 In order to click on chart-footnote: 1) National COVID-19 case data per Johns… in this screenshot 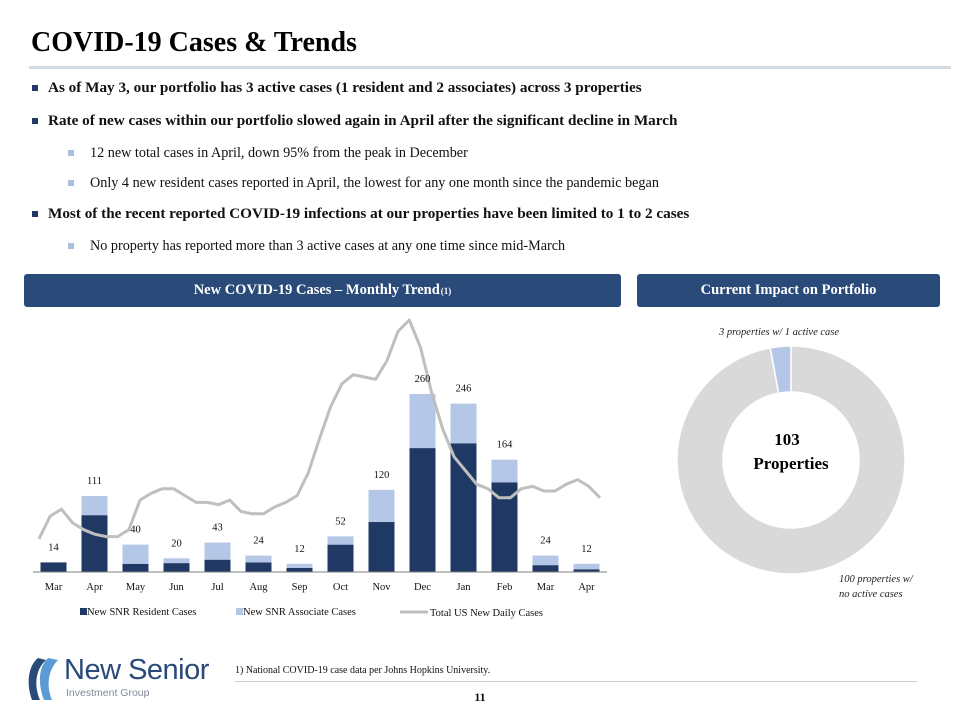, I will do `click(363, 670)`.